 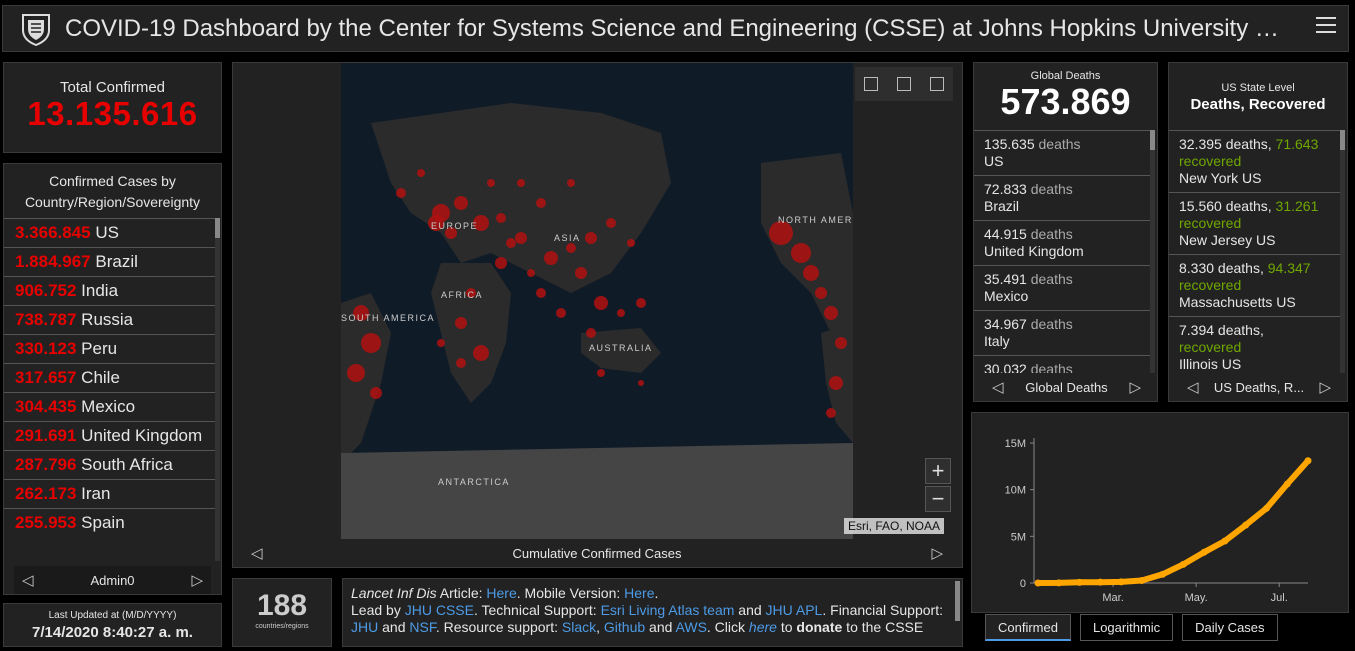 What do you see at coordinates (1126, 627) in the screenshot?
I see `tab-logarithmic: Logarithmic` at bounding box center [1126, 627].